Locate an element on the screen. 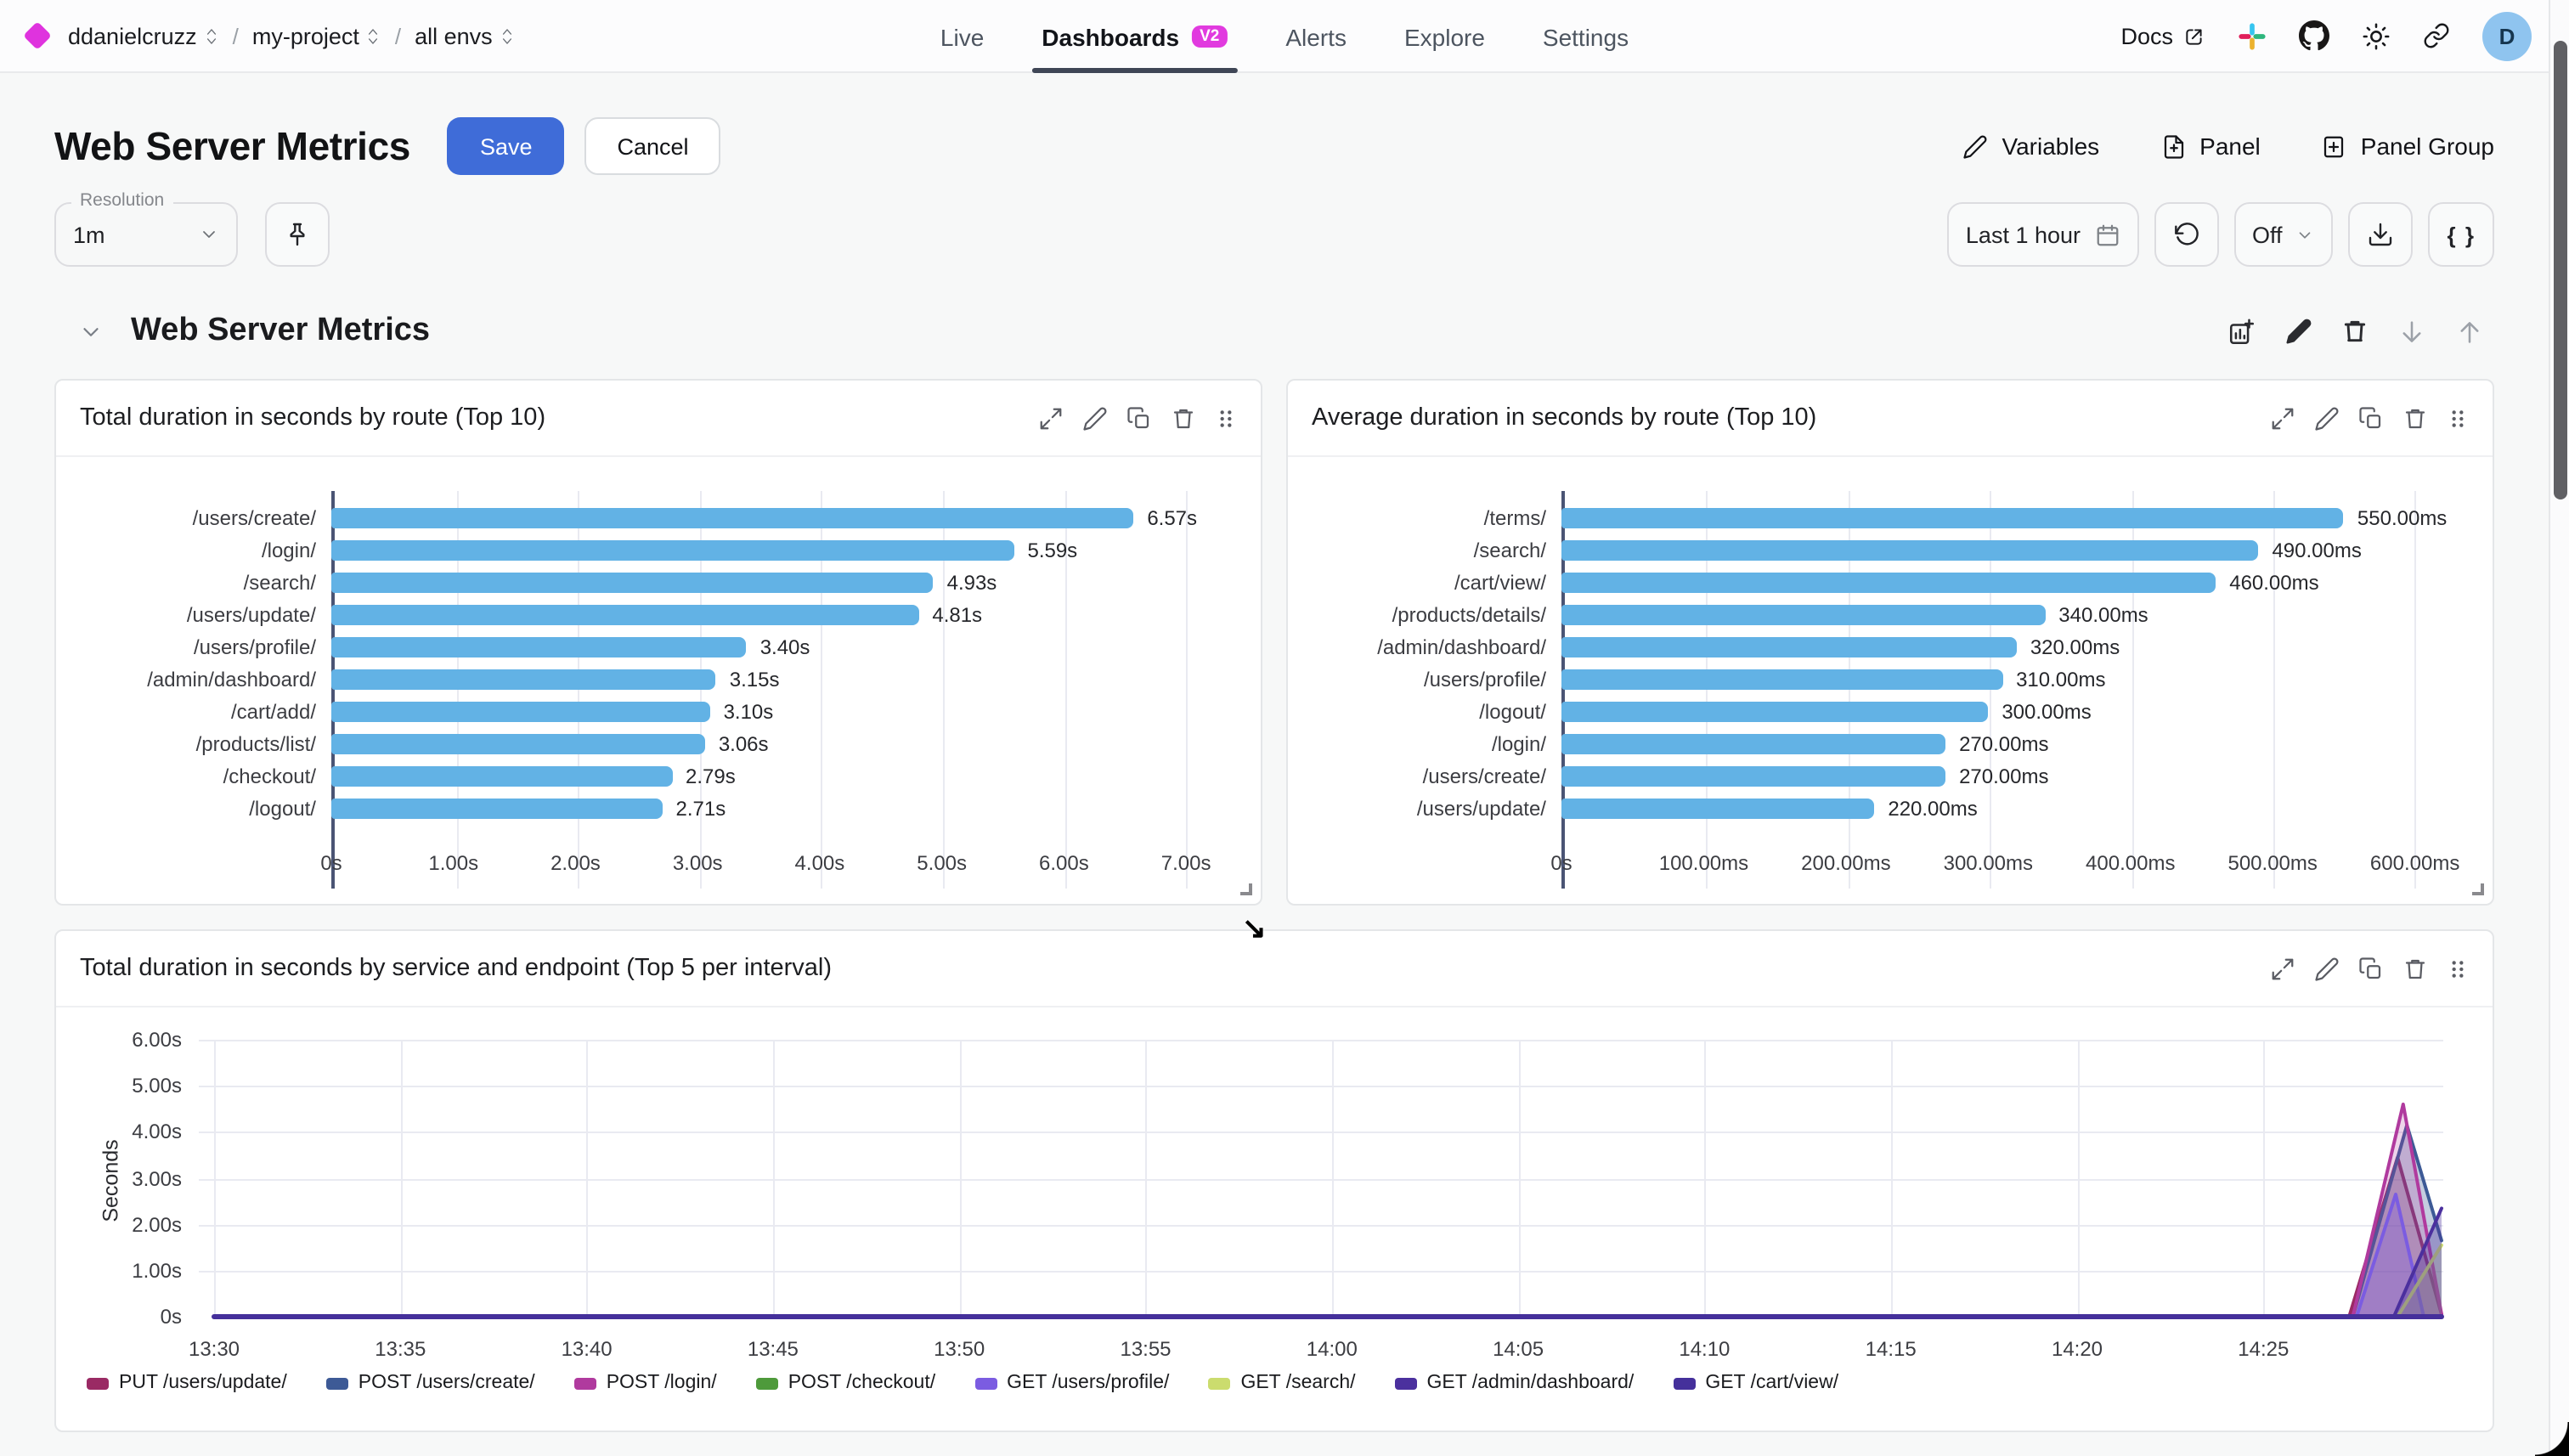 The image size is (2569, 1456). breadcrumb-env-selector: all envs is located at coordinates (465, 35).